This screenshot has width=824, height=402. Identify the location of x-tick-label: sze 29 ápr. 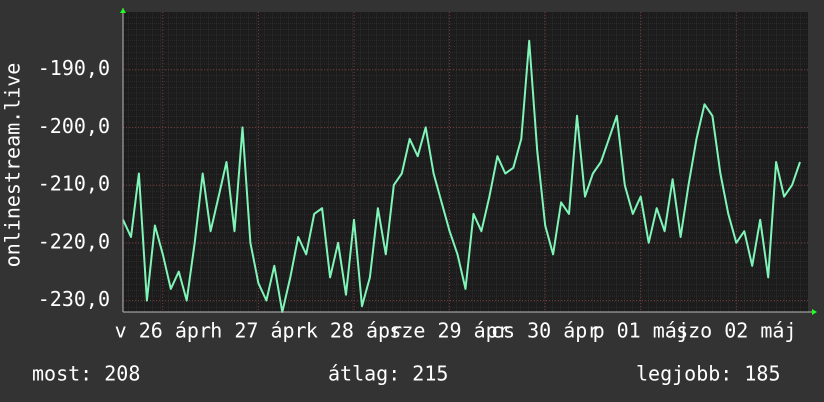
(449, 331).